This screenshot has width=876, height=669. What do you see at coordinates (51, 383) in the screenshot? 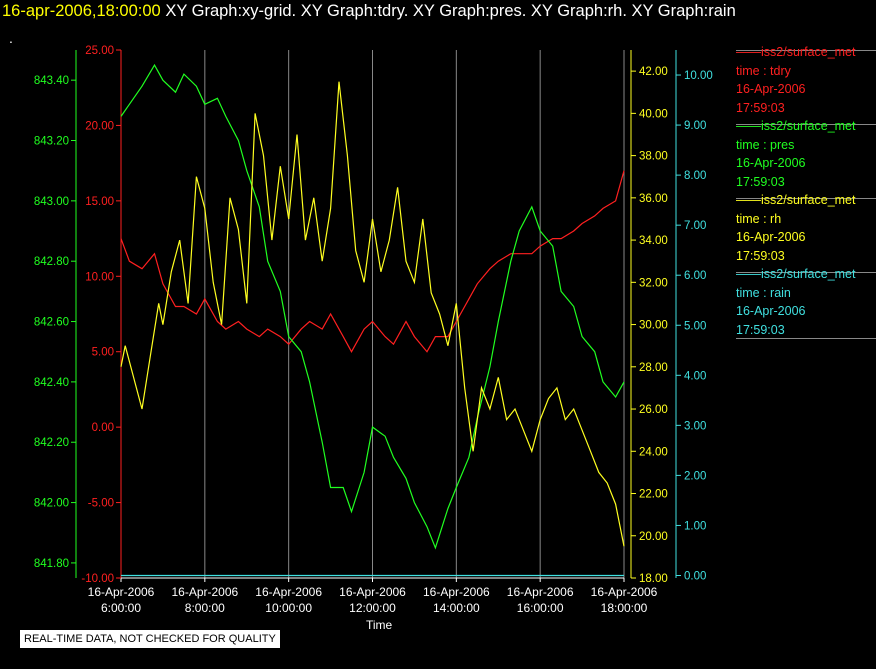
I see `pres-tick-label: 842.40` at bounding box center [51, 383].